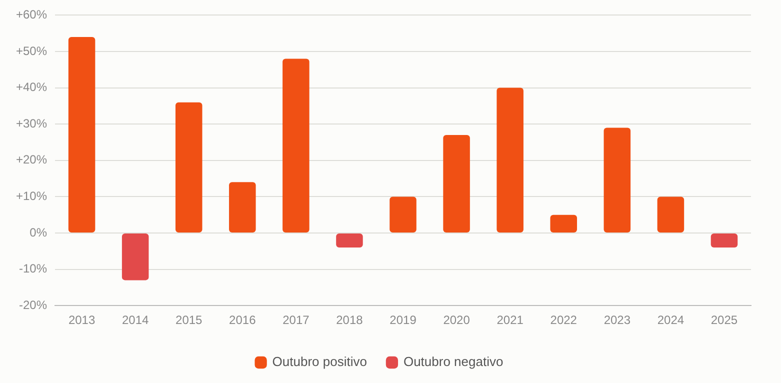 This screenshot has height=383, width=781. I want to click on x-tick-label: 2019, so click(403, 320).